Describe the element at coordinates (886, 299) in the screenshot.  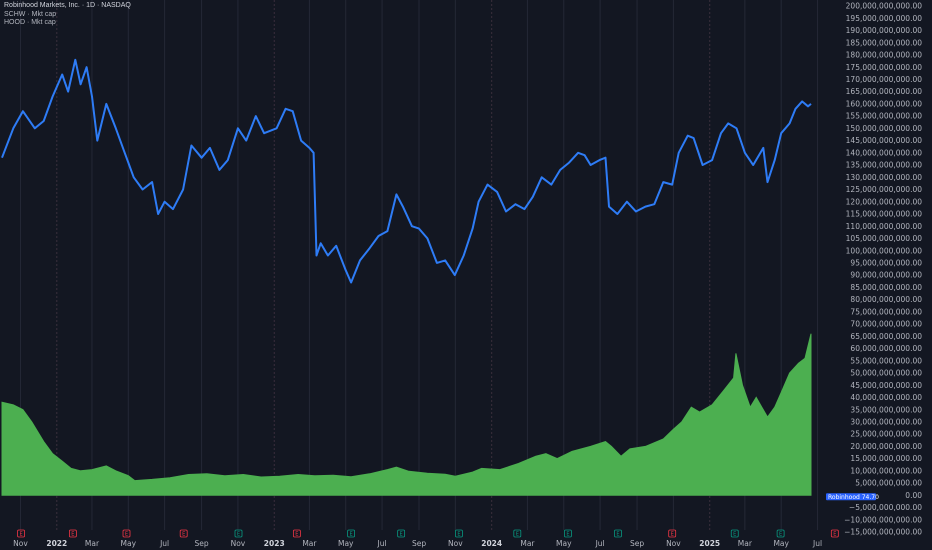
I see `y-tick-label: 80,000,000,000.00` at that location.